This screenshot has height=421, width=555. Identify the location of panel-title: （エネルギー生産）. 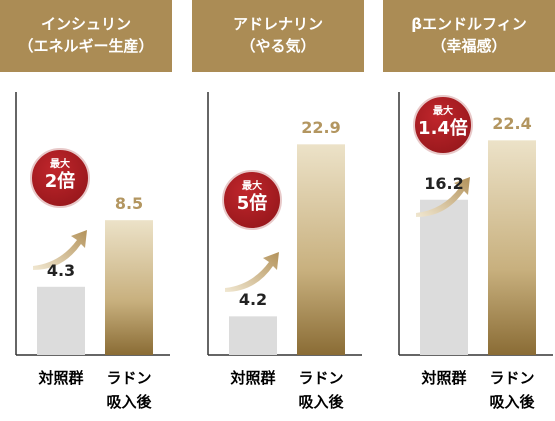
(86, 46).